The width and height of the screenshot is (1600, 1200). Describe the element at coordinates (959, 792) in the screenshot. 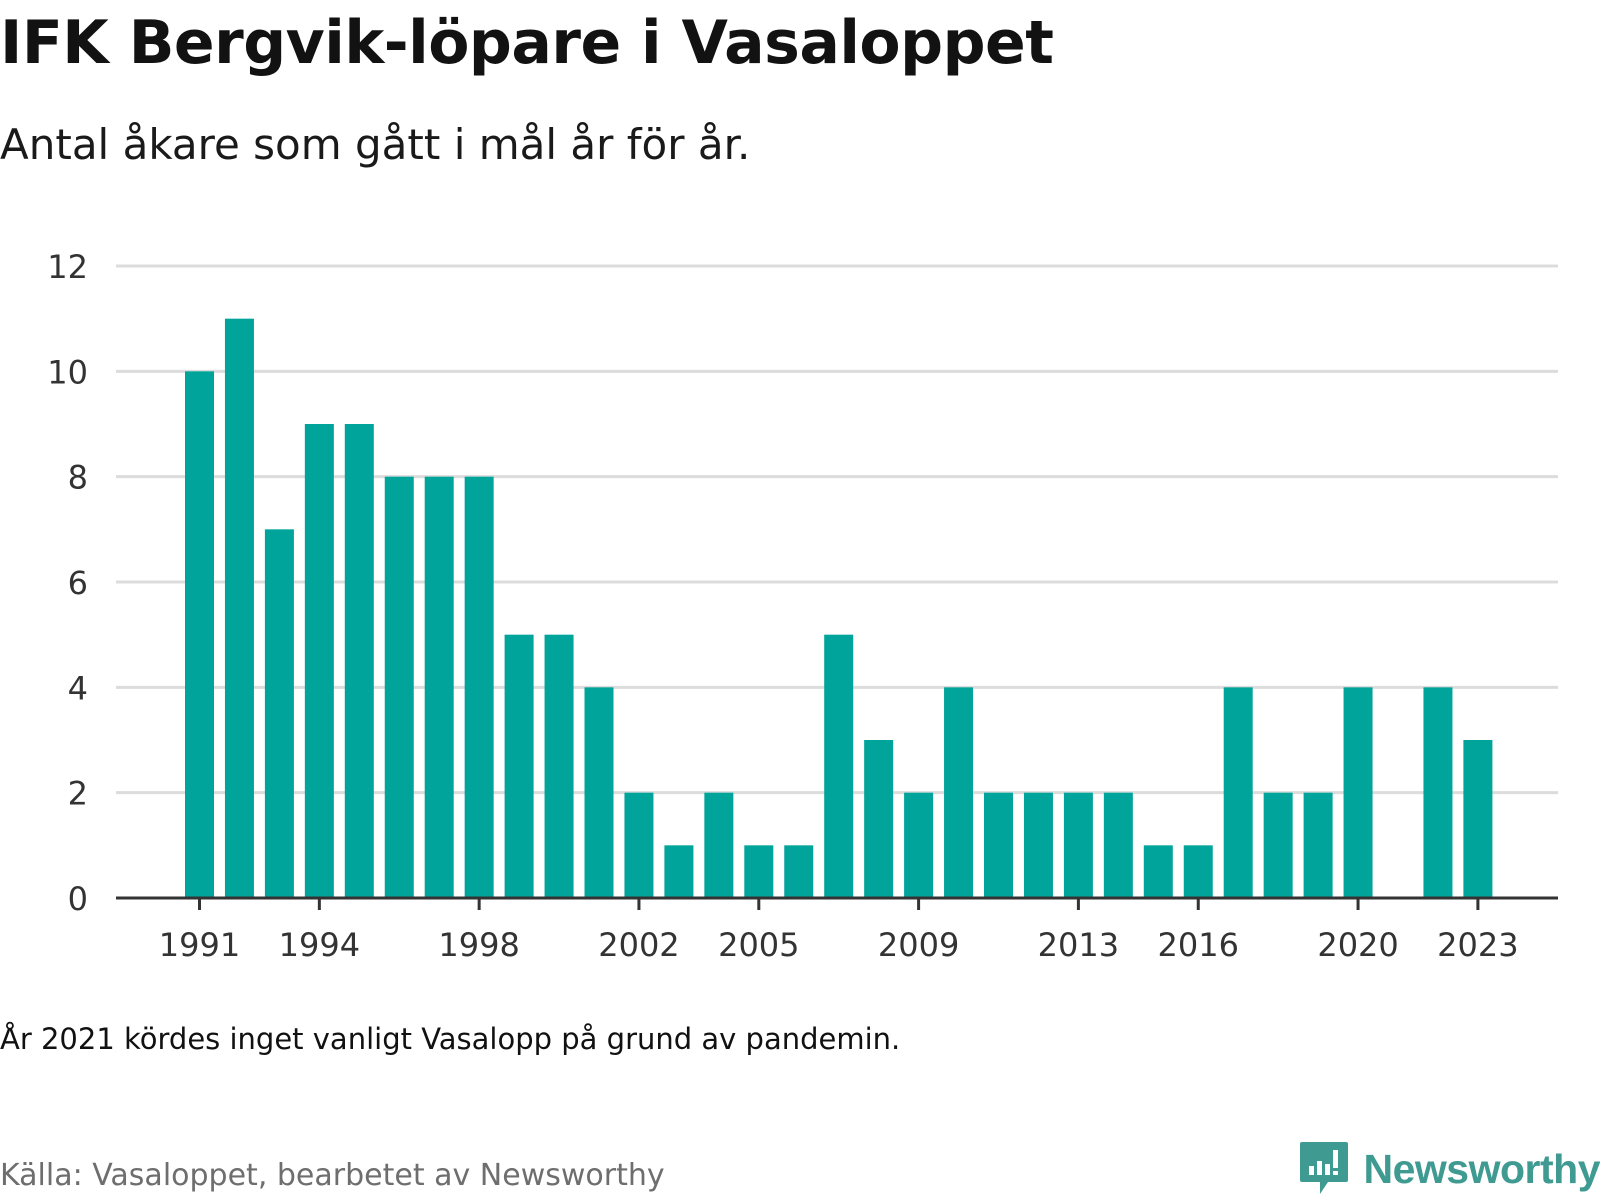

I see `bar-2010` at that location.